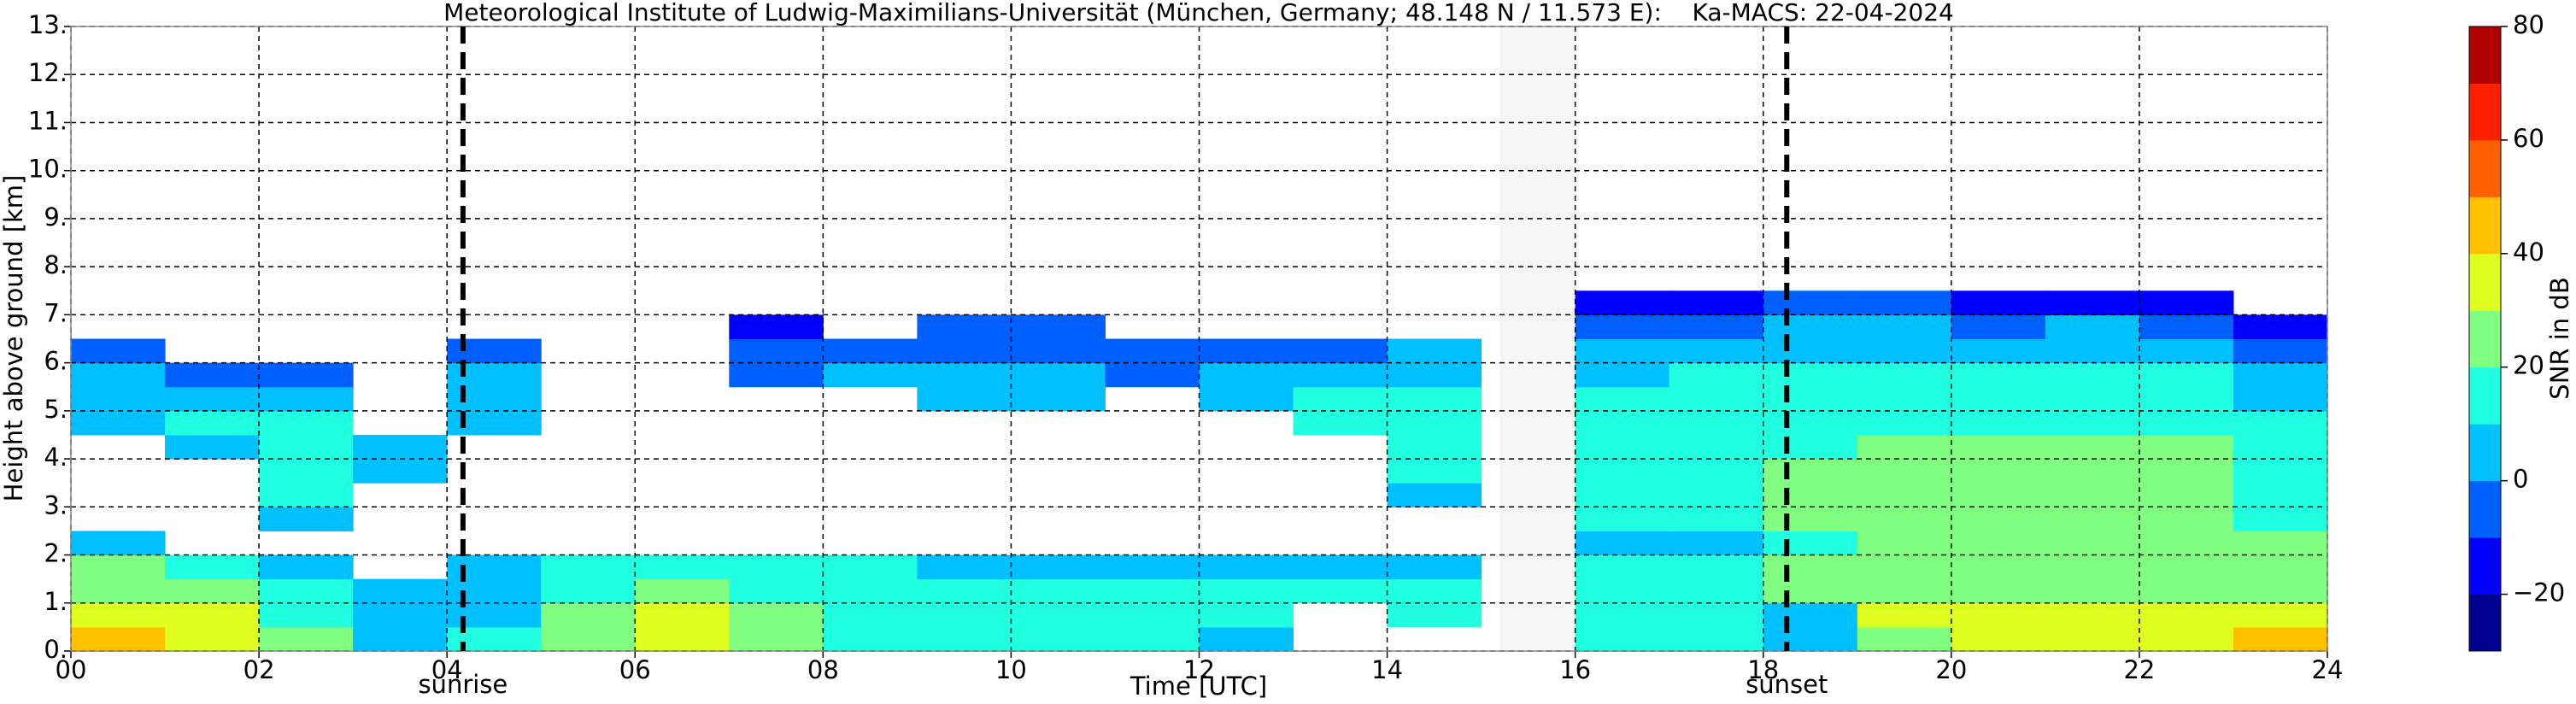 The image size is (2576, 704). Describe the element at coordinates (1387, 669) in the screenshot. I see `x-tick-label: 14` at that location.